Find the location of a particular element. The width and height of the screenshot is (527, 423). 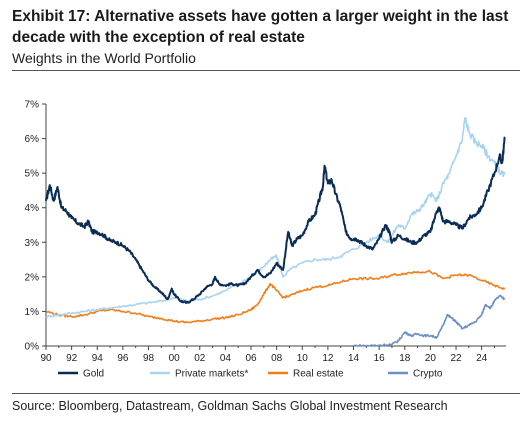

x-tick-label: 24 is located at coordinates (482, 358).